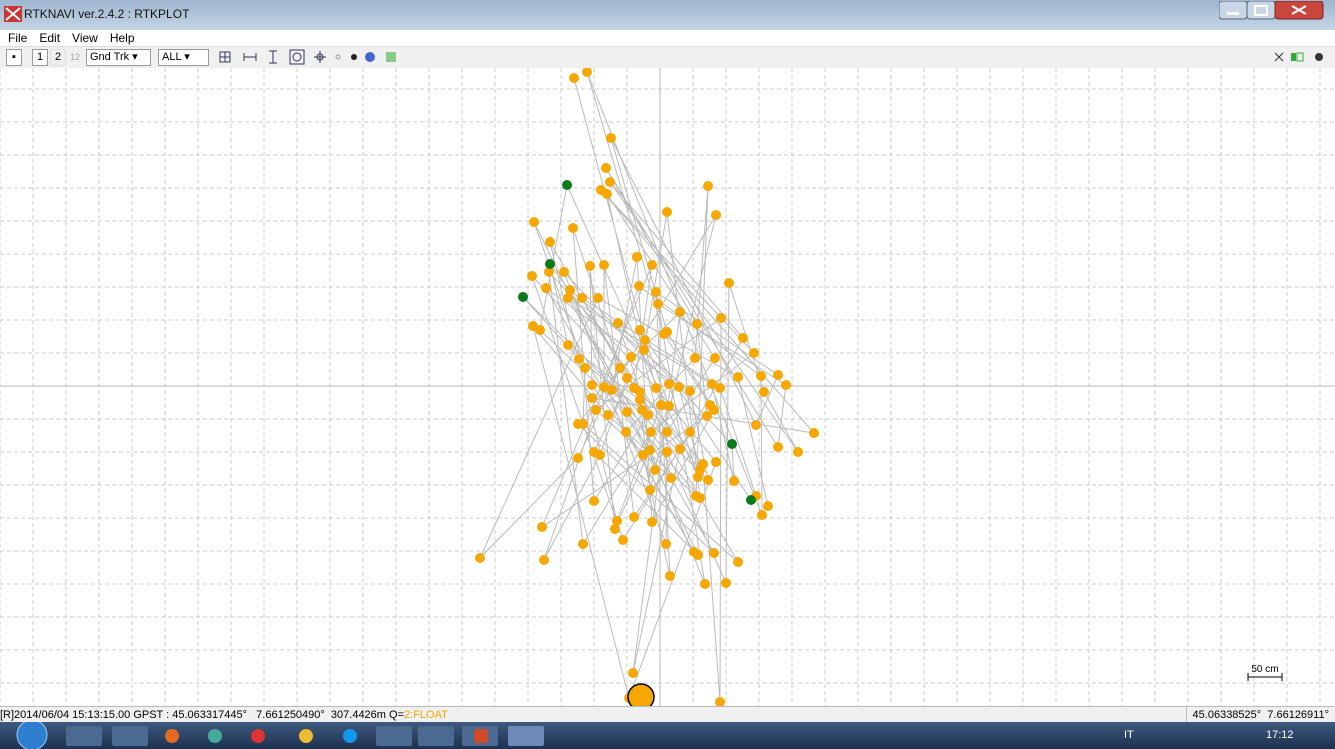 The height and width of the screenshot is (749, 1335). What do you see at coordinates (74, 57) in the screenshot?
I see `tool-button: 12` at bounding box center [74, 57].